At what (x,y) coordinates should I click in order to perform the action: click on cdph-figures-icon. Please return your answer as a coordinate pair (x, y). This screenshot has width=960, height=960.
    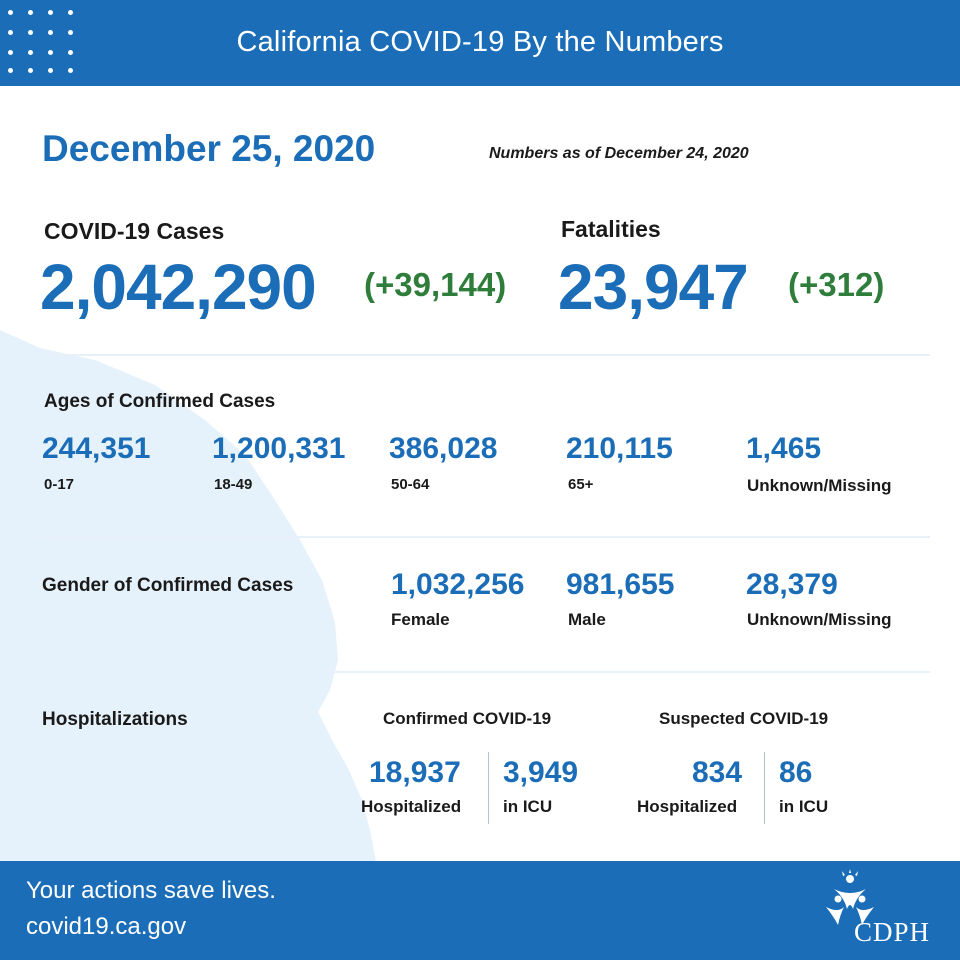
    Looking at the image, I should click on (850, 897).